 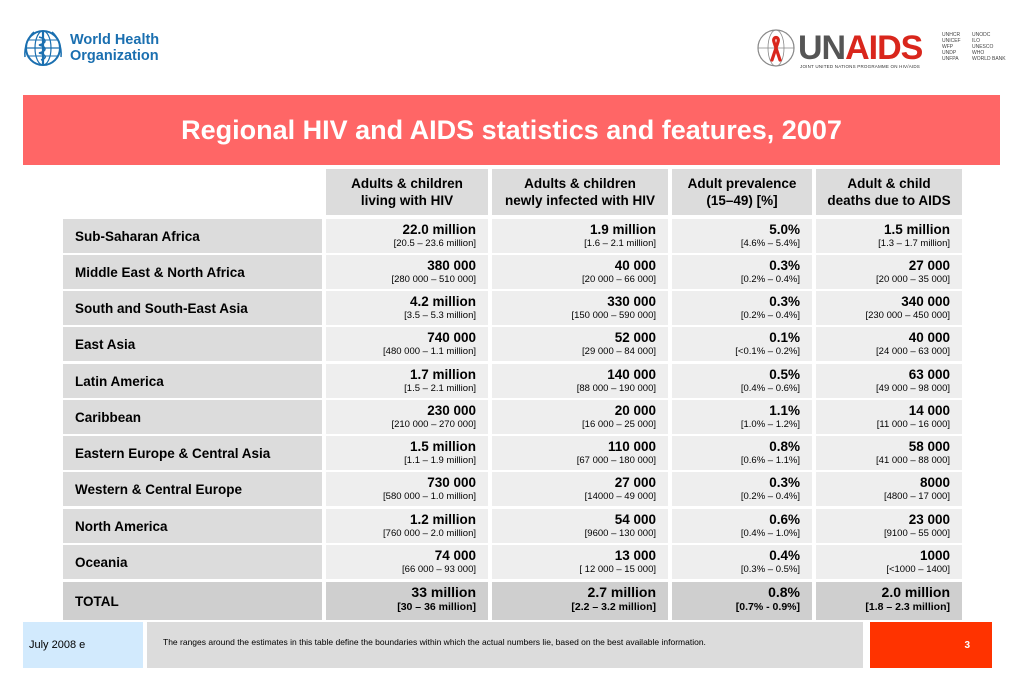 I want to click on estimate-range: [14000 – 49 000], so click(x=620, y=496).